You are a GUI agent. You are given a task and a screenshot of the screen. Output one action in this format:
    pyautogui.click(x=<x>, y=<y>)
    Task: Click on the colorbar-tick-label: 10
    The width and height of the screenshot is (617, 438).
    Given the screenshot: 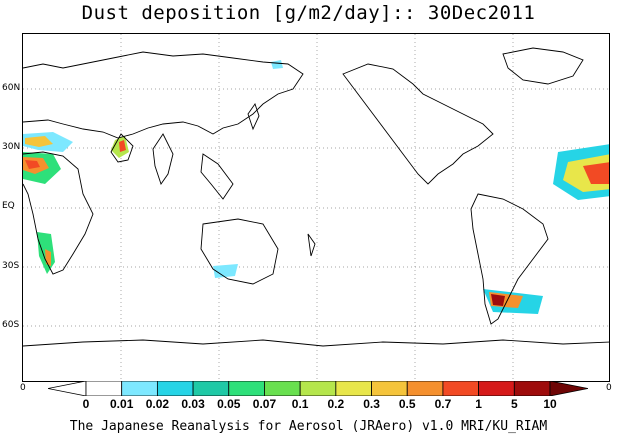 What is the action you would take?
    pyautogui.click(x=550, y=404)
    